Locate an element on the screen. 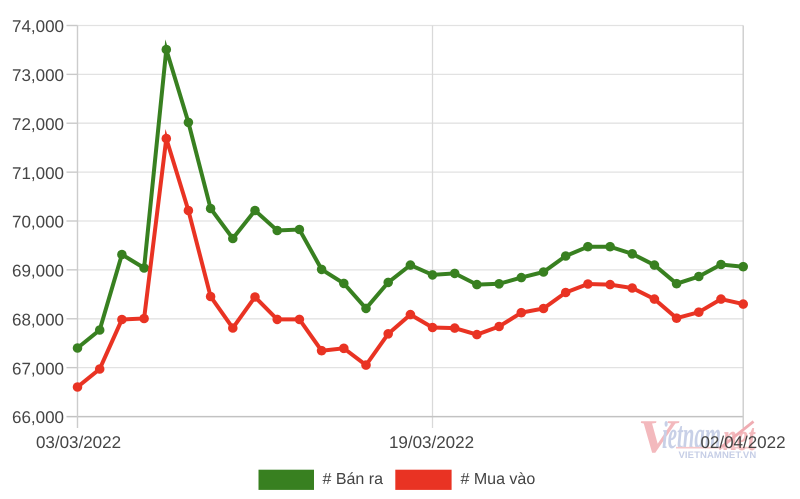 This screenshot has width=800, height=499. svg-text: 66,000 is located at coordinates (38, 417).